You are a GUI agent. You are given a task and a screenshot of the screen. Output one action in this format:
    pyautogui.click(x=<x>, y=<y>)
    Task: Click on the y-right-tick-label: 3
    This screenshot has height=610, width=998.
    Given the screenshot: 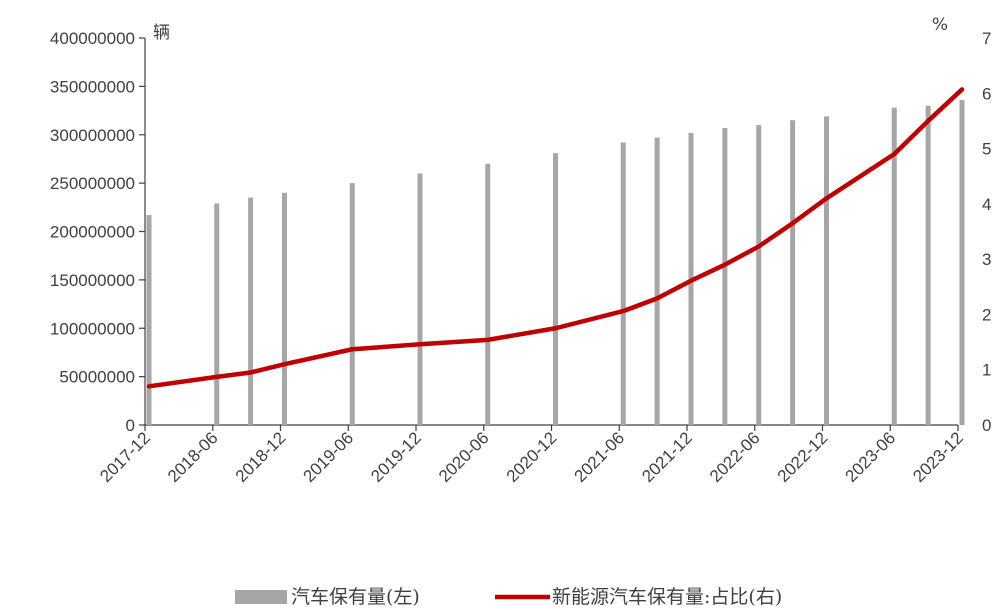 What is the action you would take?
    pyautogui.click(x=986, y=259)
    